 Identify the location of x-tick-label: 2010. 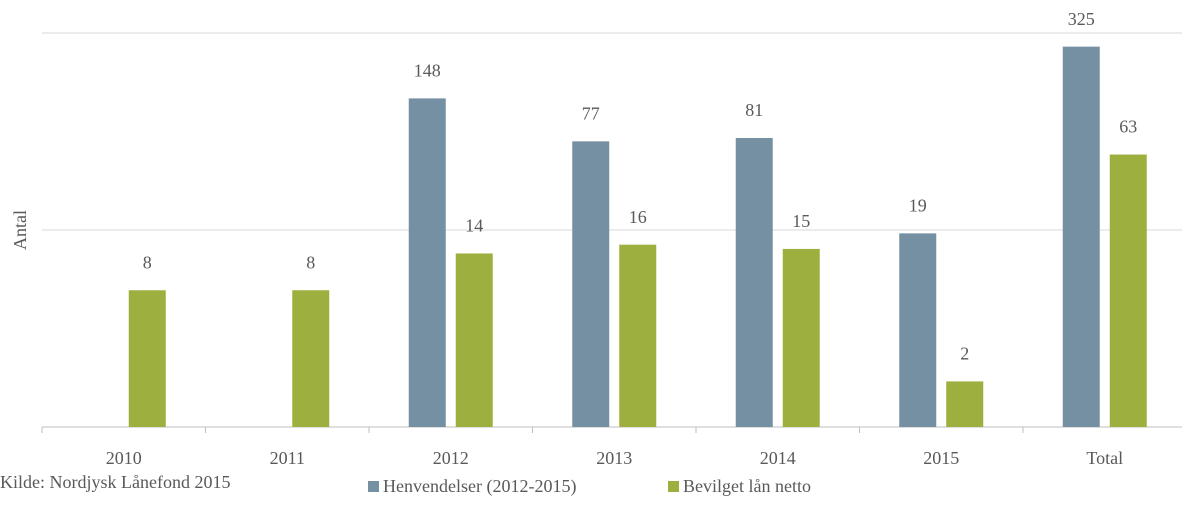
(124, 458).